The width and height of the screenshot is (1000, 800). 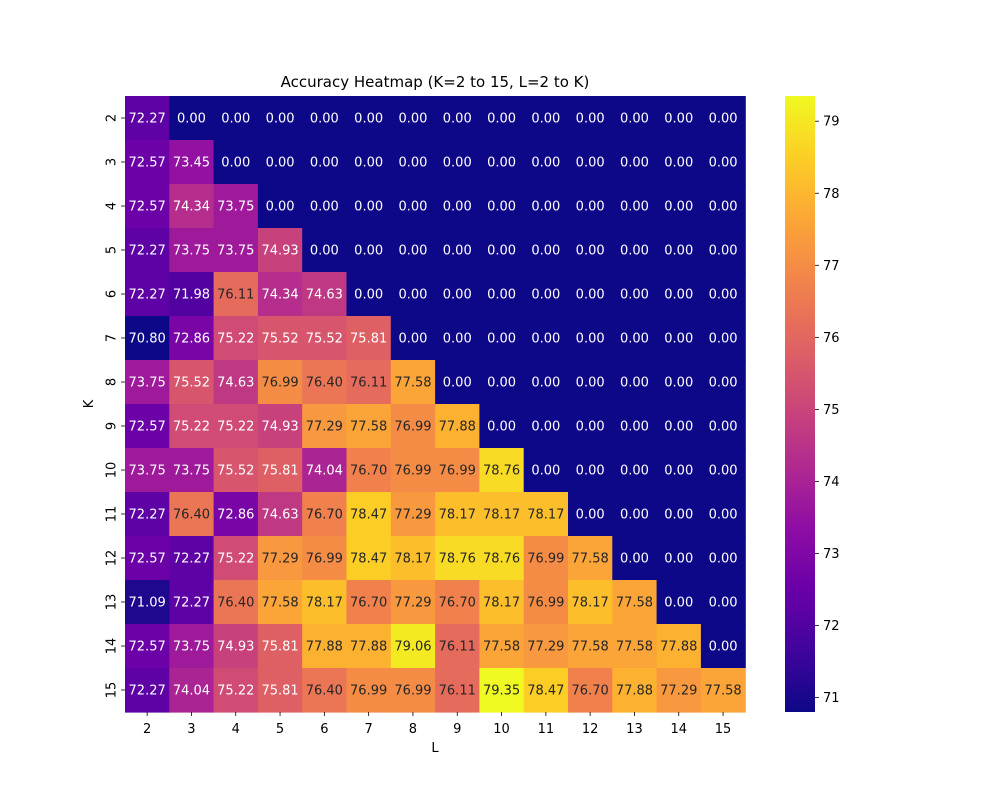 I want to click on colorbar, so click(x=800, y=404).